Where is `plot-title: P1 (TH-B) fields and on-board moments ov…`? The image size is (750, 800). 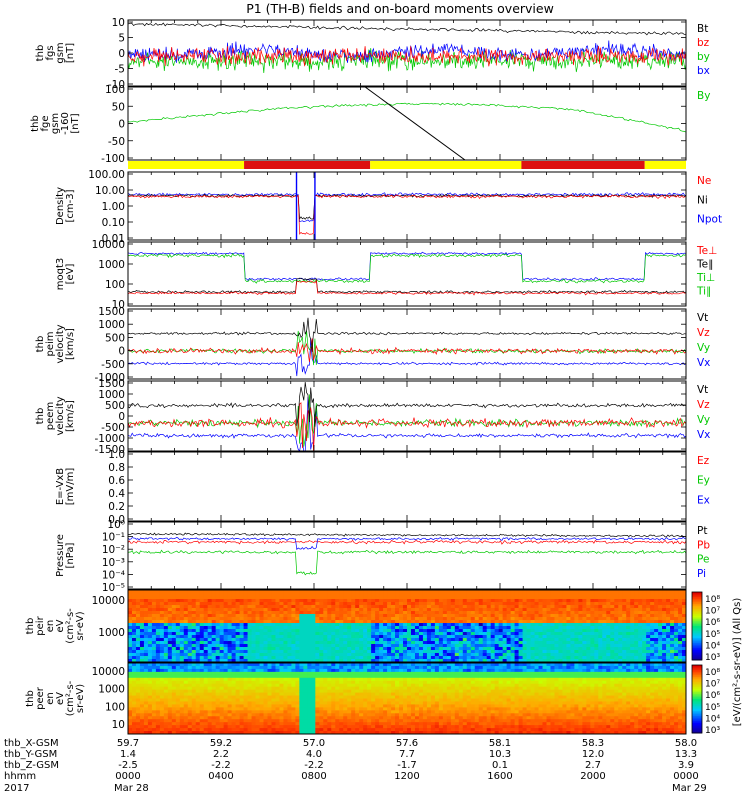
plot-title: P1 (TH-B) fields and on-board moments ov… is located at coordinates (400, 8).